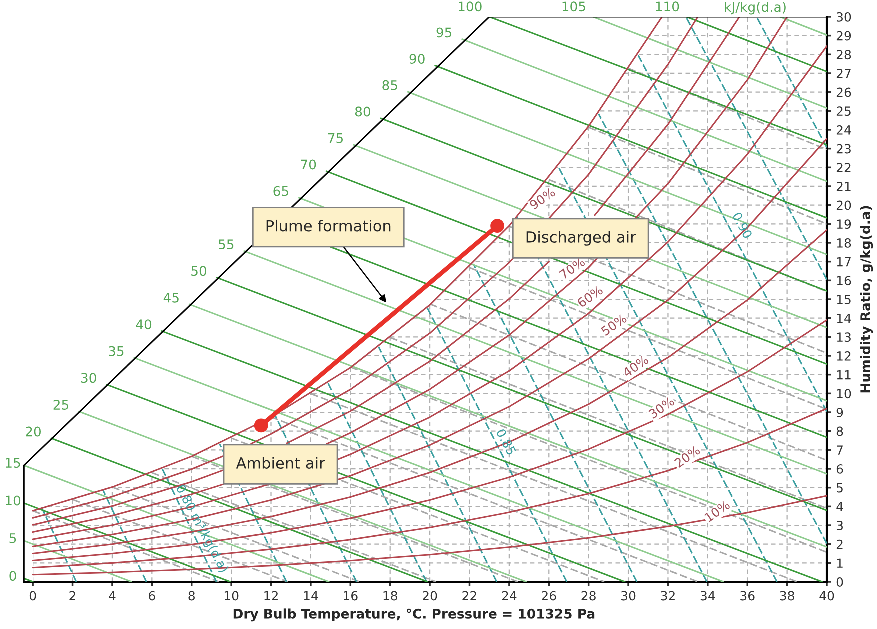 Image resolution: width=877 pixels, height=629 pixels. Describe the element at coordinates (844, 36) in the screenshot. I see `y-tick-label: 29` at that location.